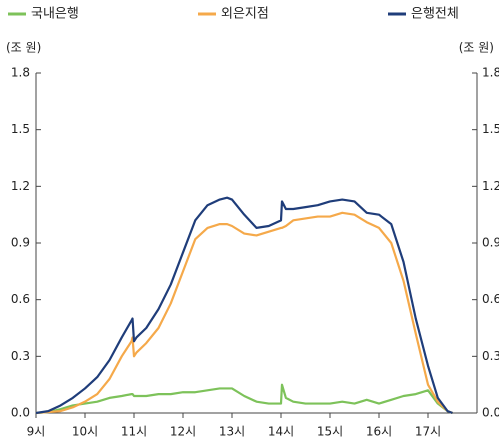  What do you see at coordinates (20, 73) in the screenshot?
I see `y-tick-label: 1.8` at bounding box center [20, 73].